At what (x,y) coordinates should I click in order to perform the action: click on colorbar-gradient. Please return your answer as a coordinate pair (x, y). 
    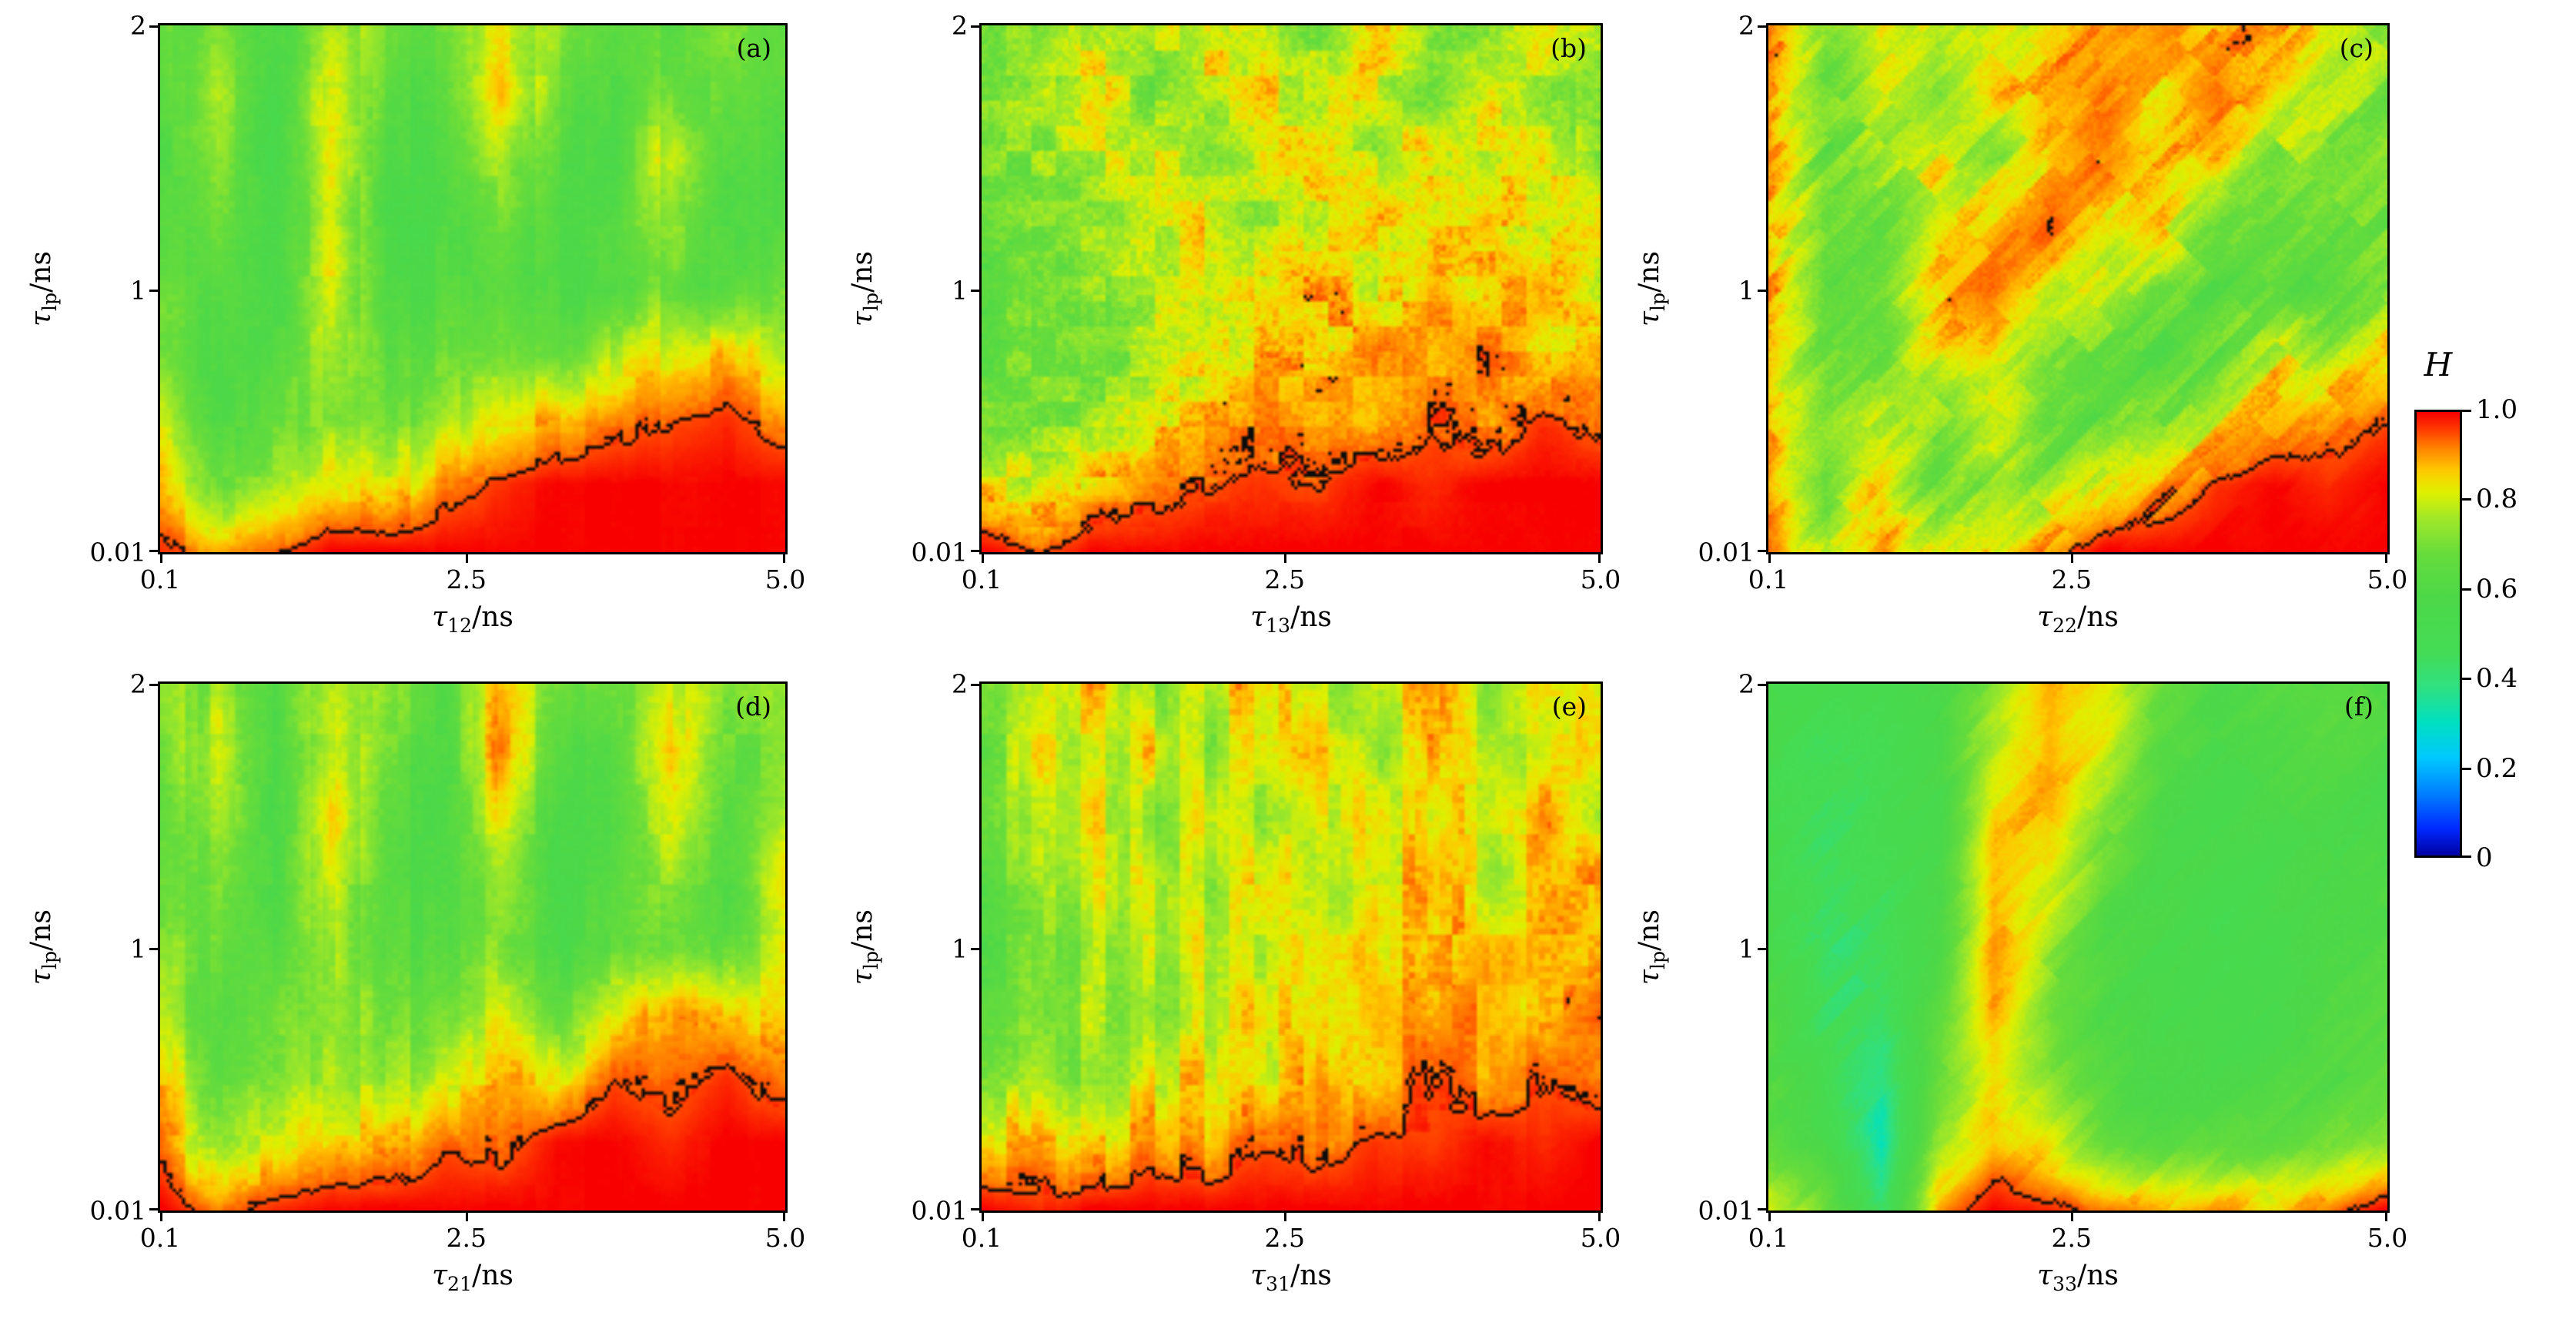
    Looking at the image, I should click on (2438, 634).